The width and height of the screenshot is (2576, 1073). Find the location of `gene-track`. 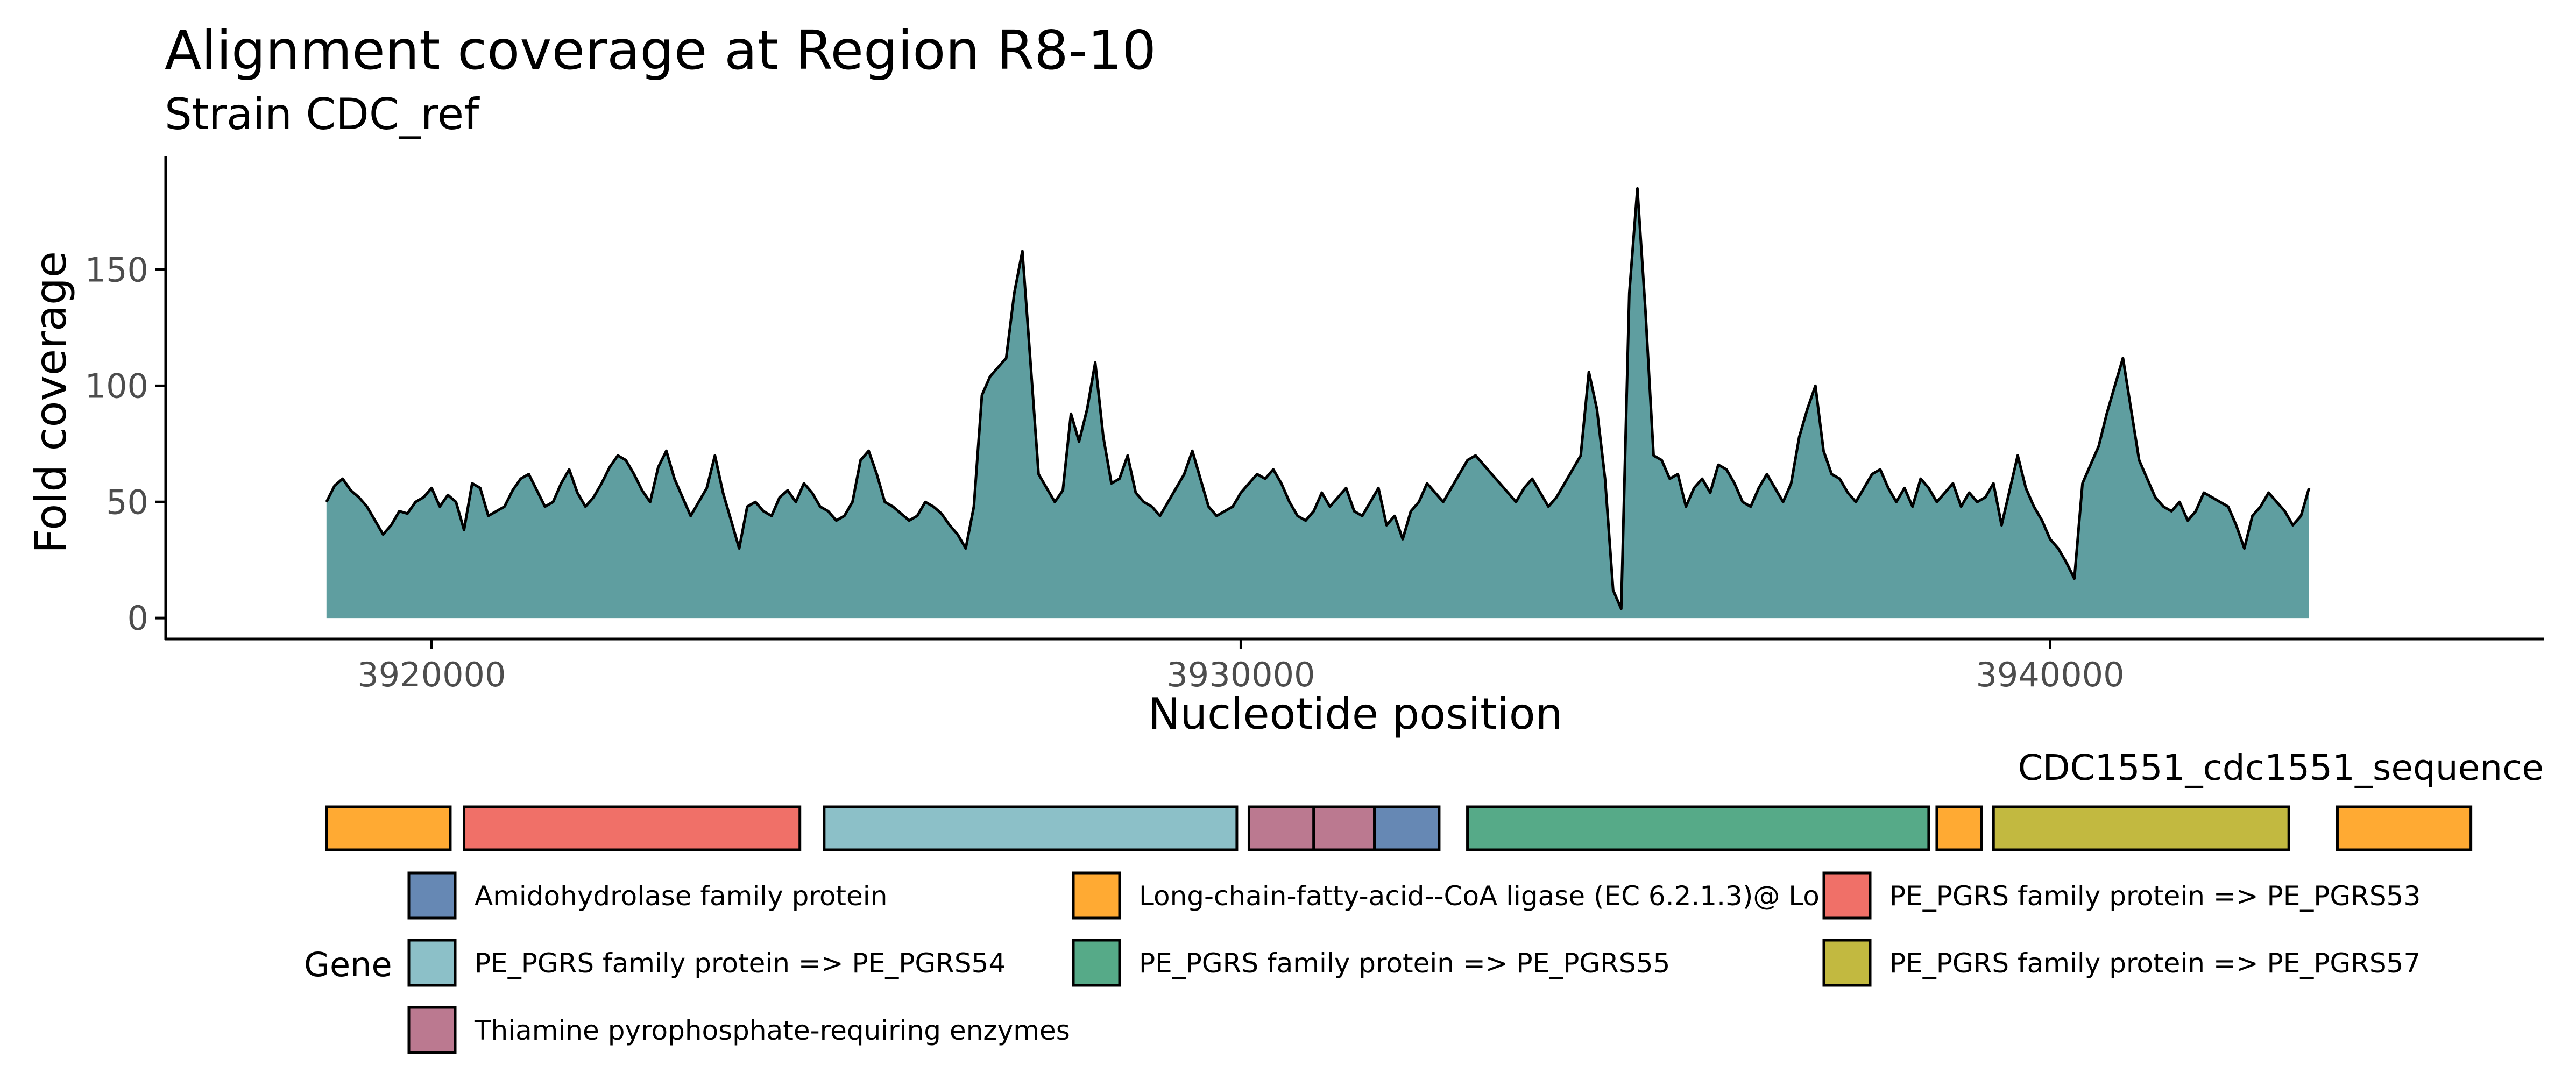

gene-track is located at coordinates (1399, 828).